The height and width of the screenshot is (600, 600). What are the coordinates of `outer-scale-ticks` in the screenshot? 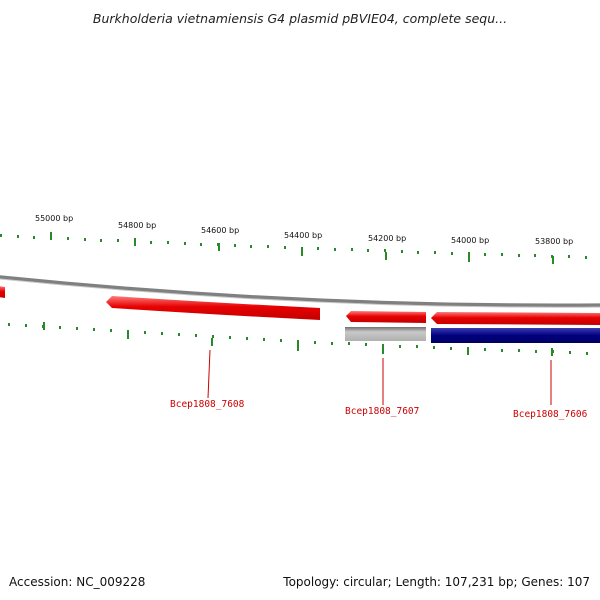 It's located at (293, 248).